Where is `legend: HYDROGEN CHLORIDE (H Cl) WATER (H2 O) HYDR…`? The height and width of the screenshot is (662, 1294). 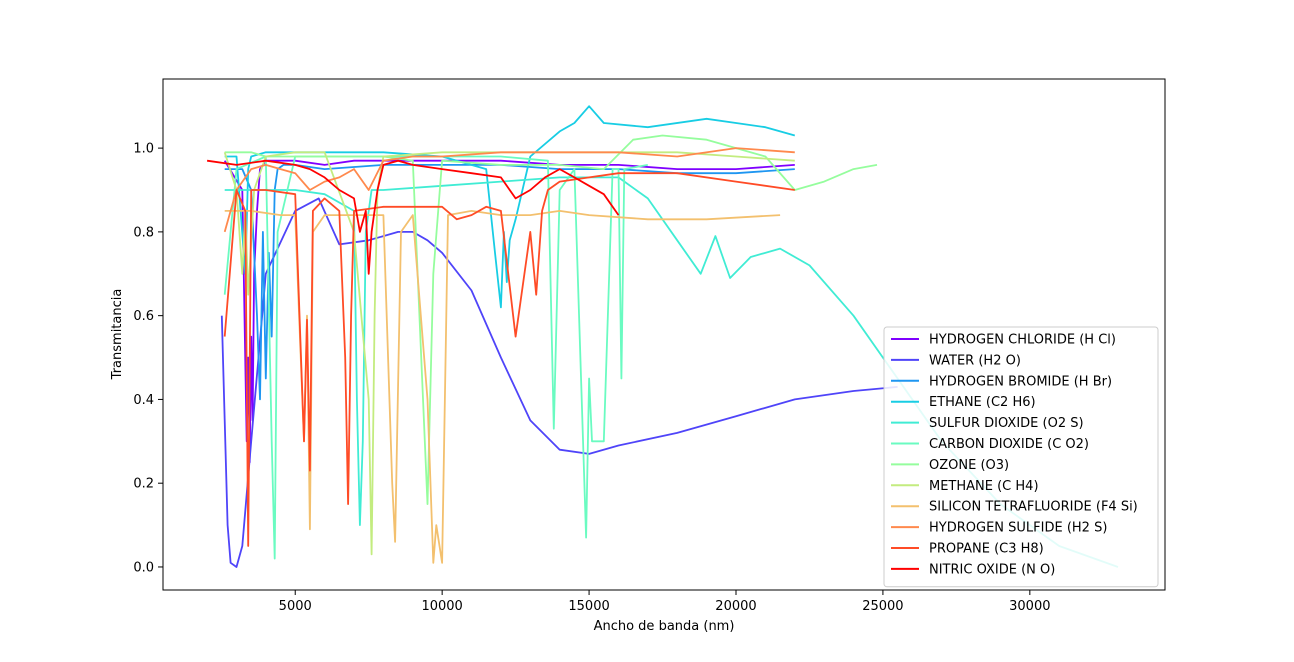
legend: HYDROGEN CHLORIDE (H Cl) WATER (H2 O) HYDR… is located at coordinates (1021, 457).